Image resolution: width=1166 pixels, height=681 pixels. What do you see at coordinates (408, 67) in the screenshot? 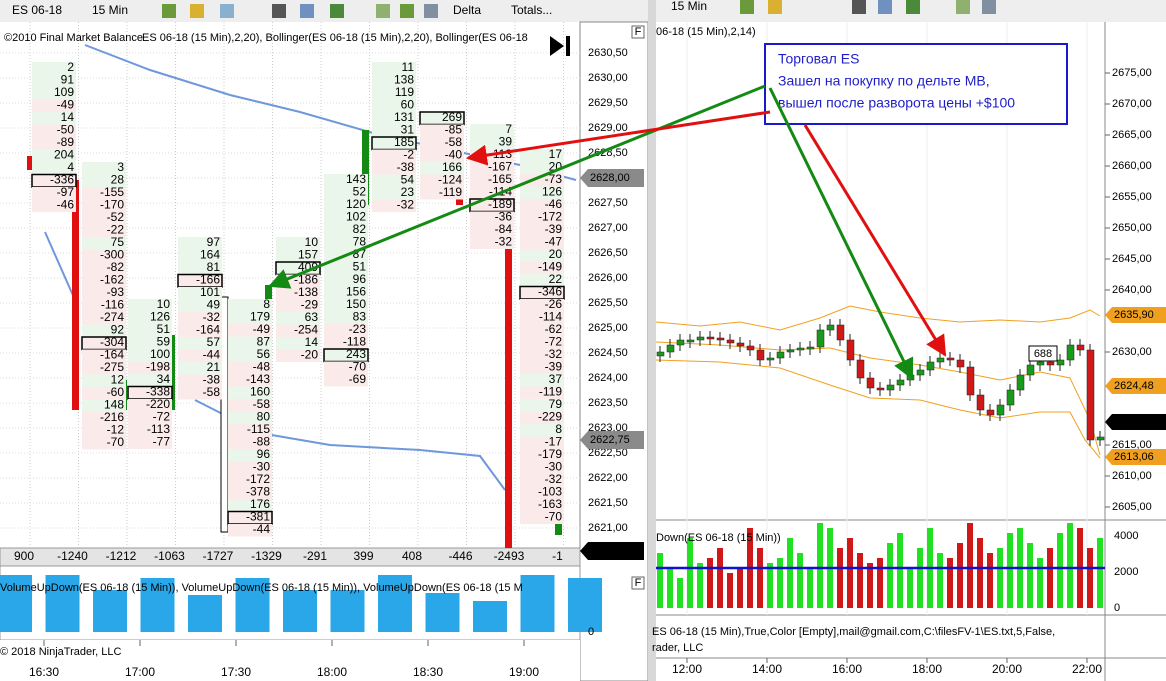
I see `footprint-value: 11` at bounding box center [408, 67].